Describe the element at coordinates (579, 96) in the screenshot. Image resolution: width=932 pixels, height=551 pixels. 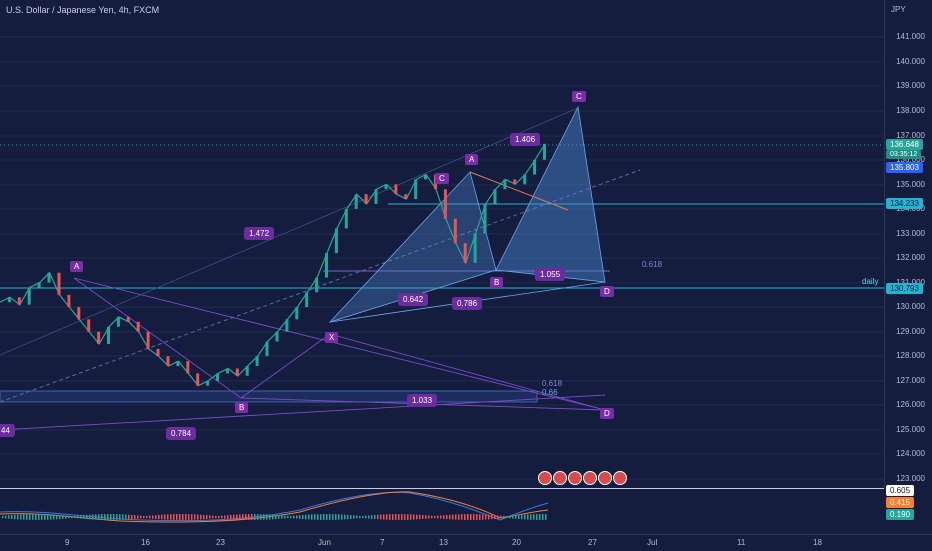
I see `point-c-right: C` at that location.